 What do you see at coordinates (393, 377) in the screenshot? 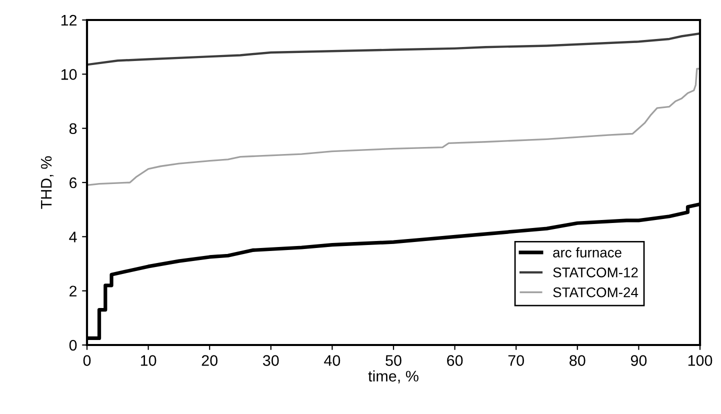
I see `x-axis-title: time, %` at bounding box center [393, 377].